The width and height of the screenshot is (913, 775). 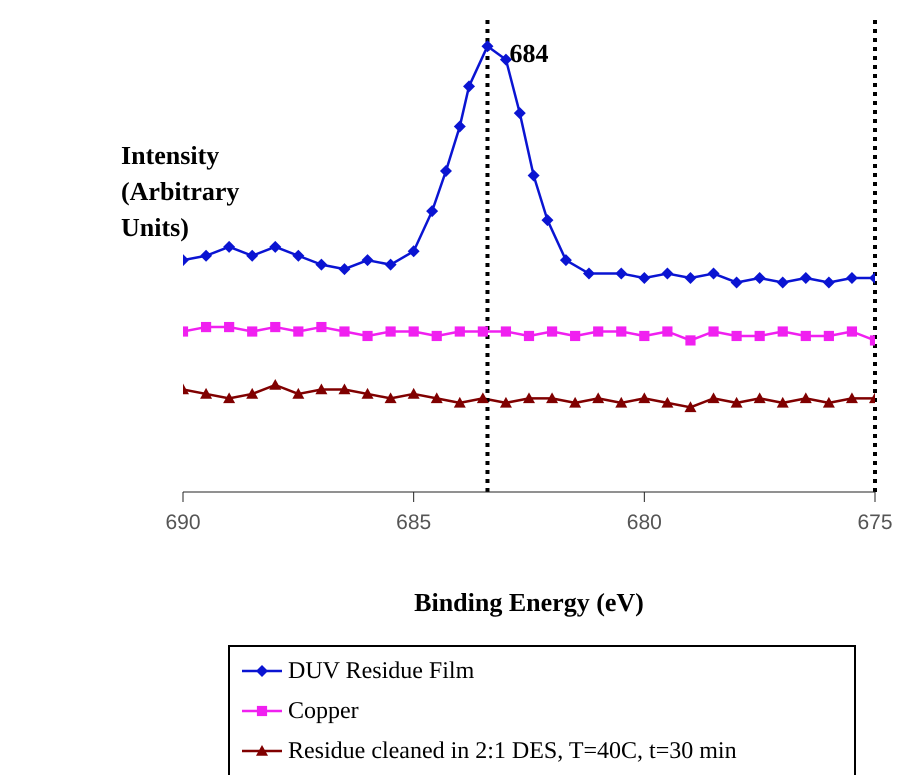 What do you see at coordinates (183, 522) in the screenshot?
I see `x-tick-label: 690` at bounding box center [183, 522].